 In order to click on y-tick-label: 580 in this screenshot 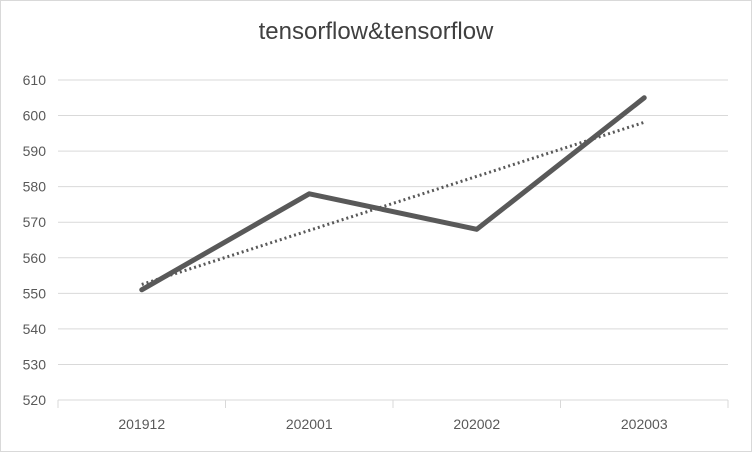, I will do `click(35, 187)`.